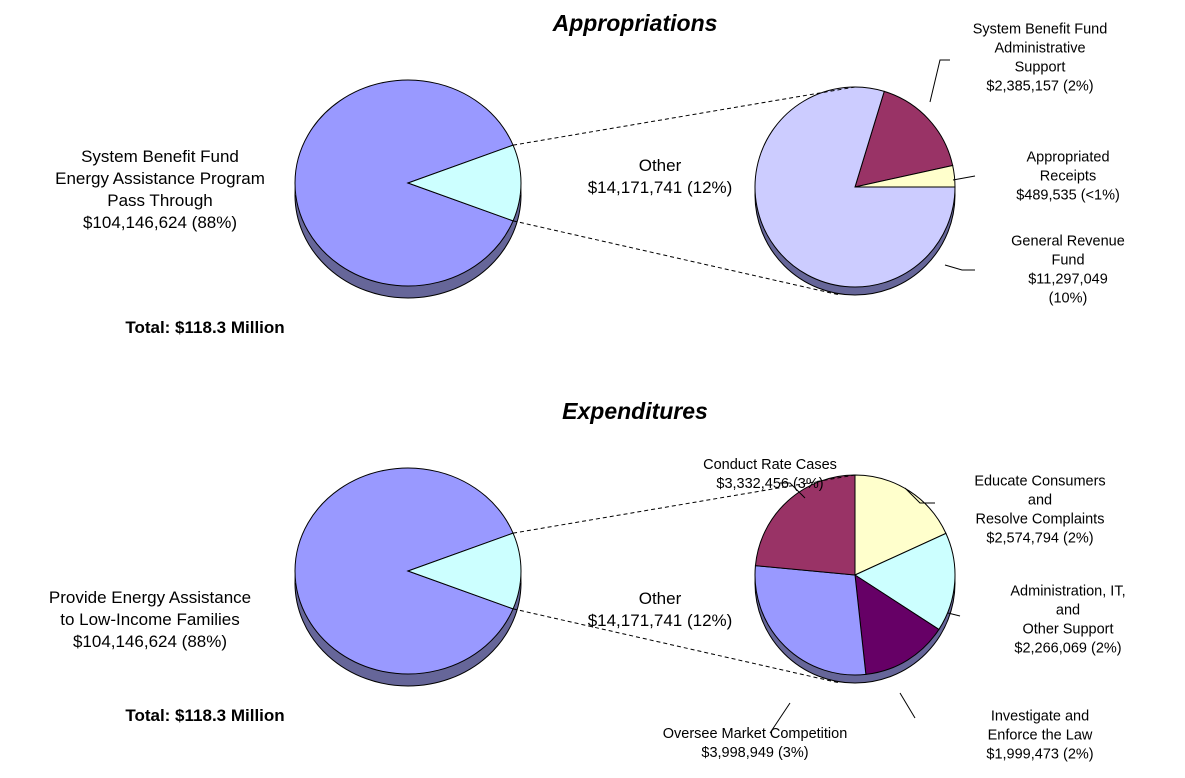 This screenshot has height=778, width=1185. I want to click on slice-name: Administration, IT, and Other Support, so click(1068, 610).